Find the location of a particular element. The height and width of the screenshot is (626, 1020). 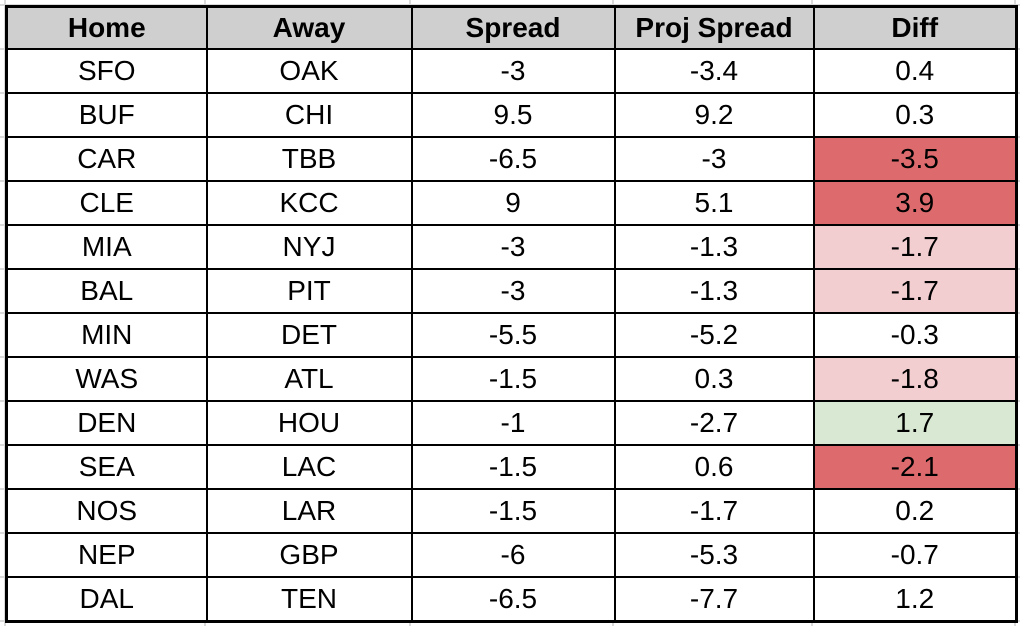

diff-cell: 0.3 is located at coordinates (915, 115).